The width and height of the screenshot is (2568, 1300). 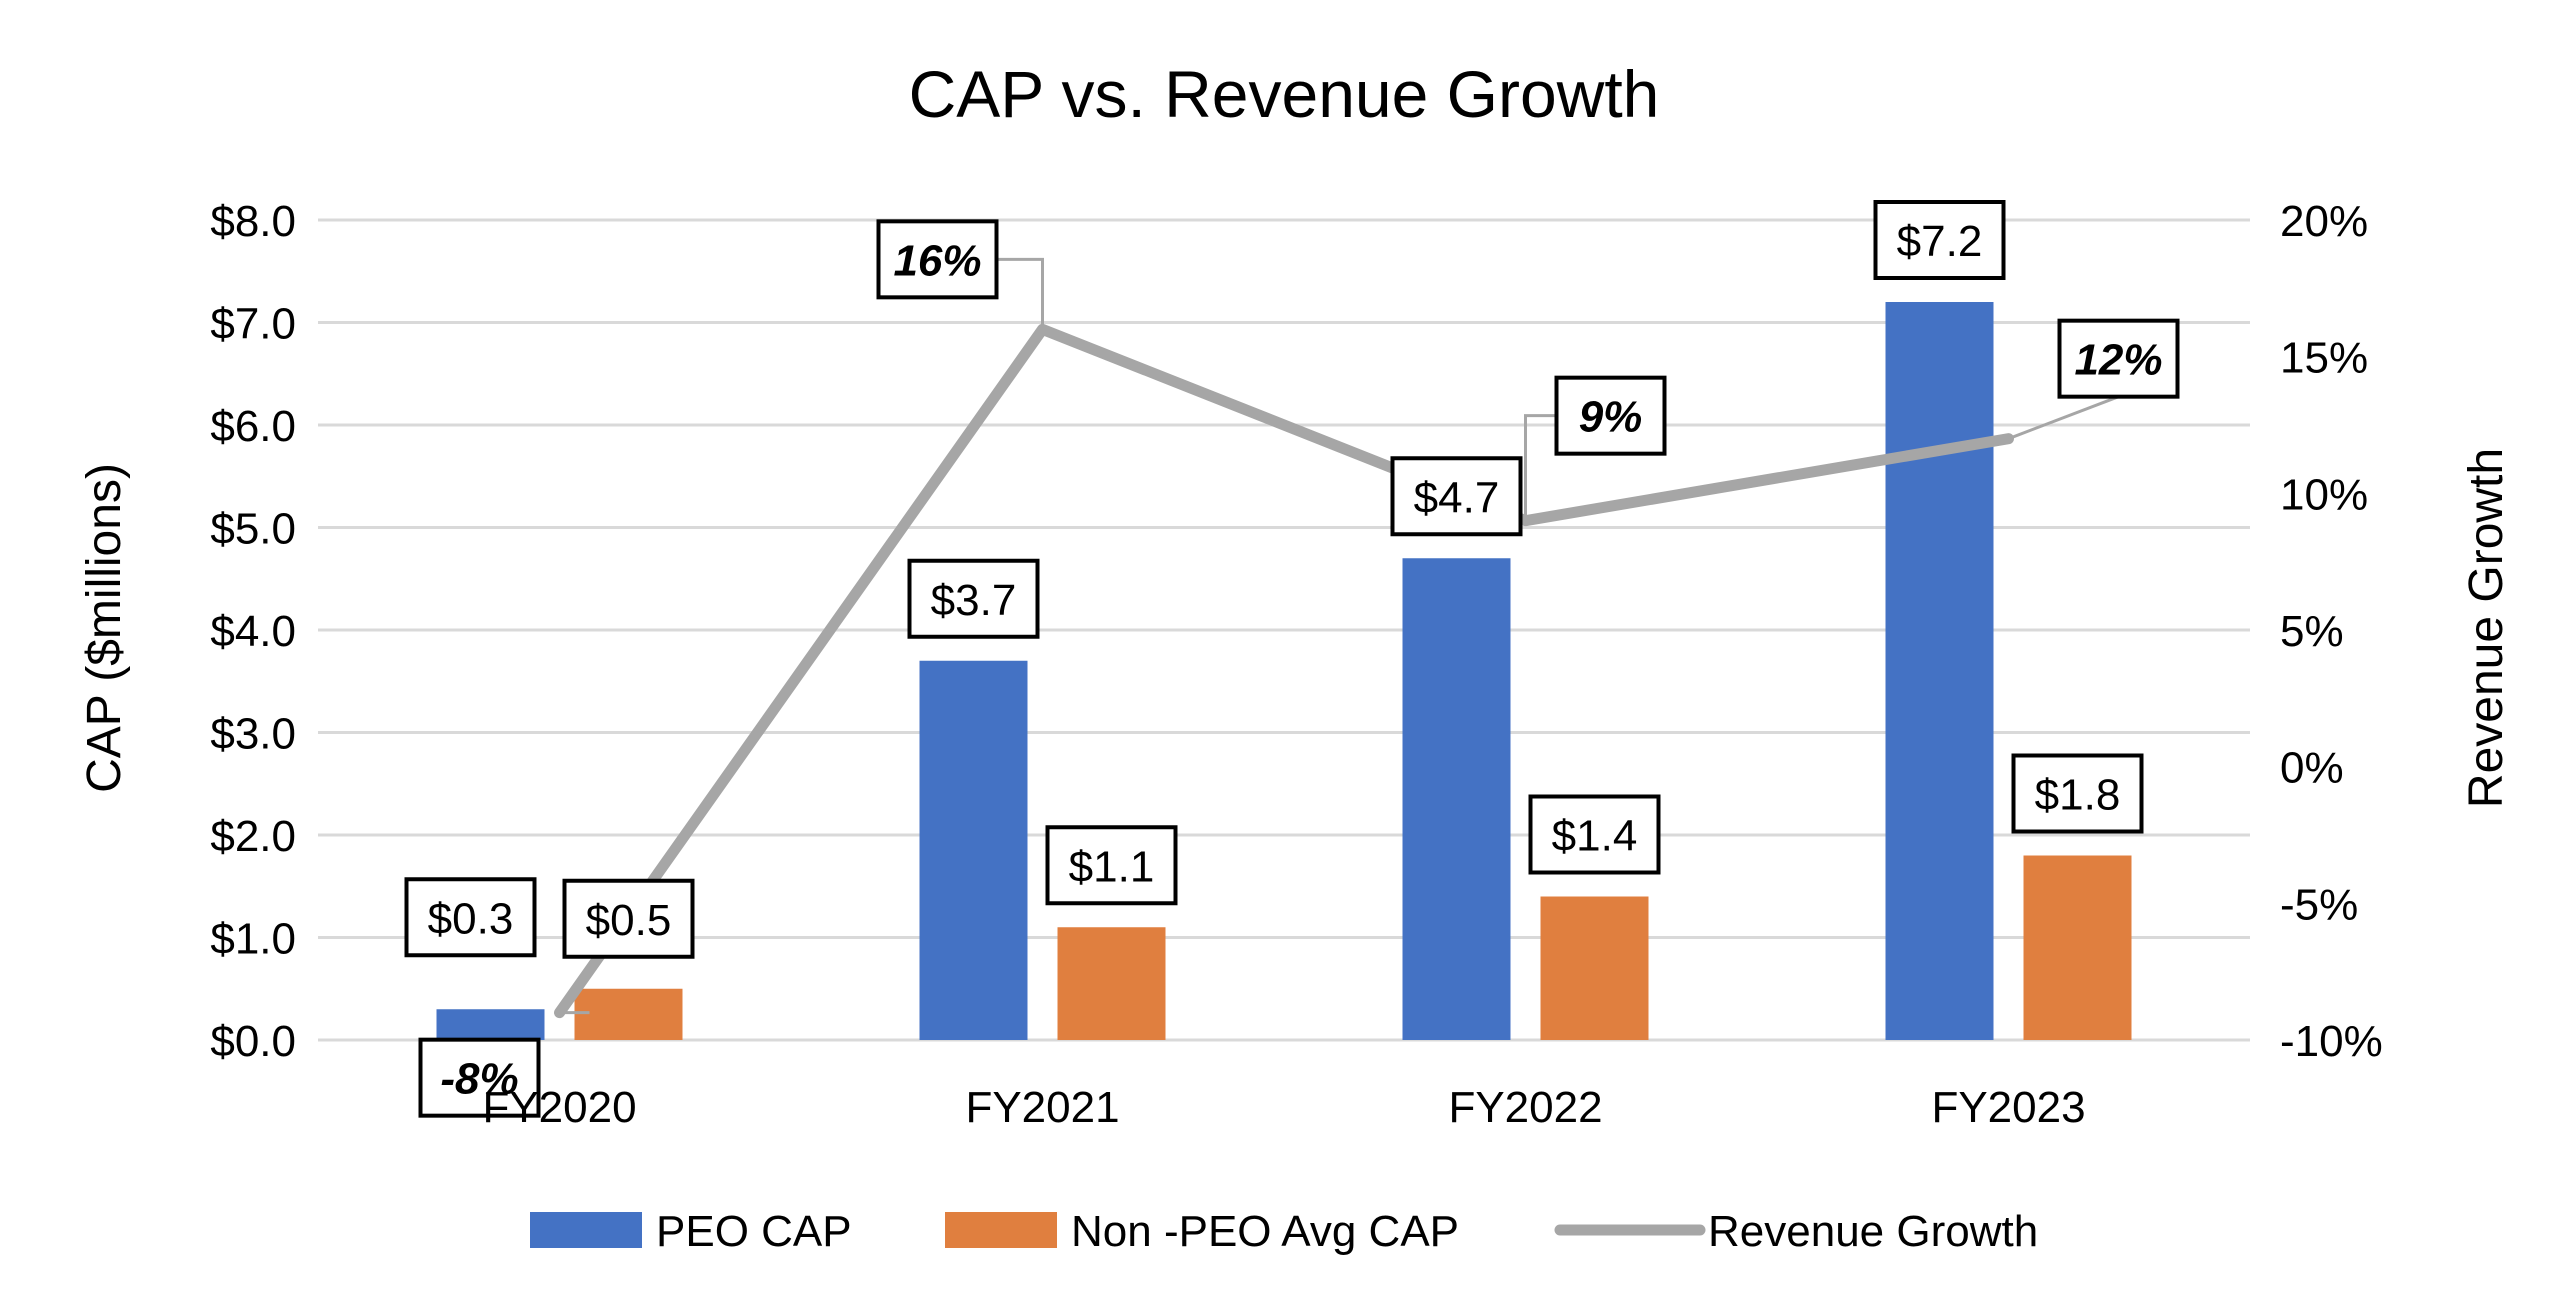 I want to click on revenue-growth-data-label-text: 16%, so click(x=937, y=260).